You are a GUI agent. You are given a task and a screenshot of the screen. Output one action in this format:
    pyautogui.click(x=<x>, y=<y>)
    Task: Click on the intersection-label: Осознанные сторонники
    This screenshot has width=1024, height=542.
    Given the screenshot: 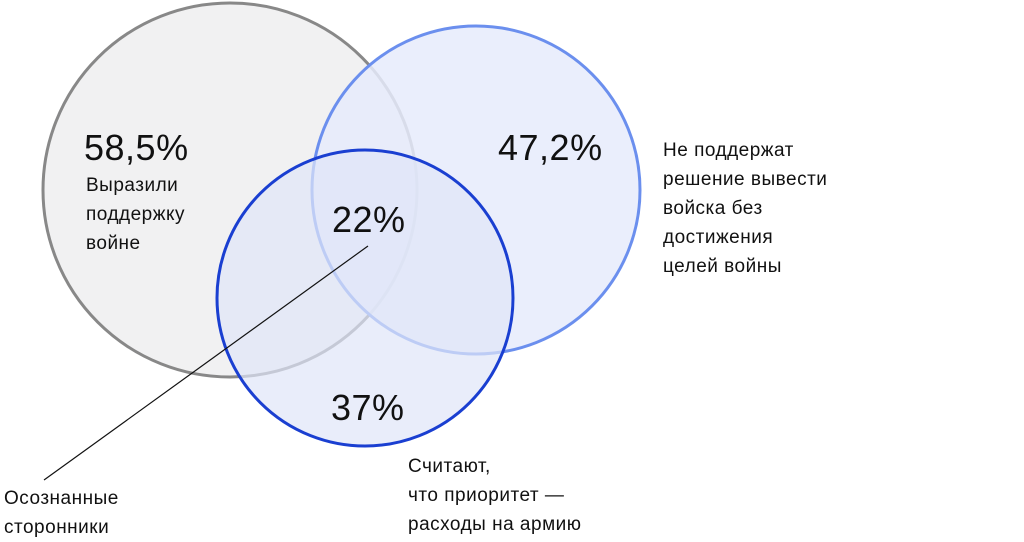 What is the action you would take?
    pyautogui.click(x=61, y=513)
    